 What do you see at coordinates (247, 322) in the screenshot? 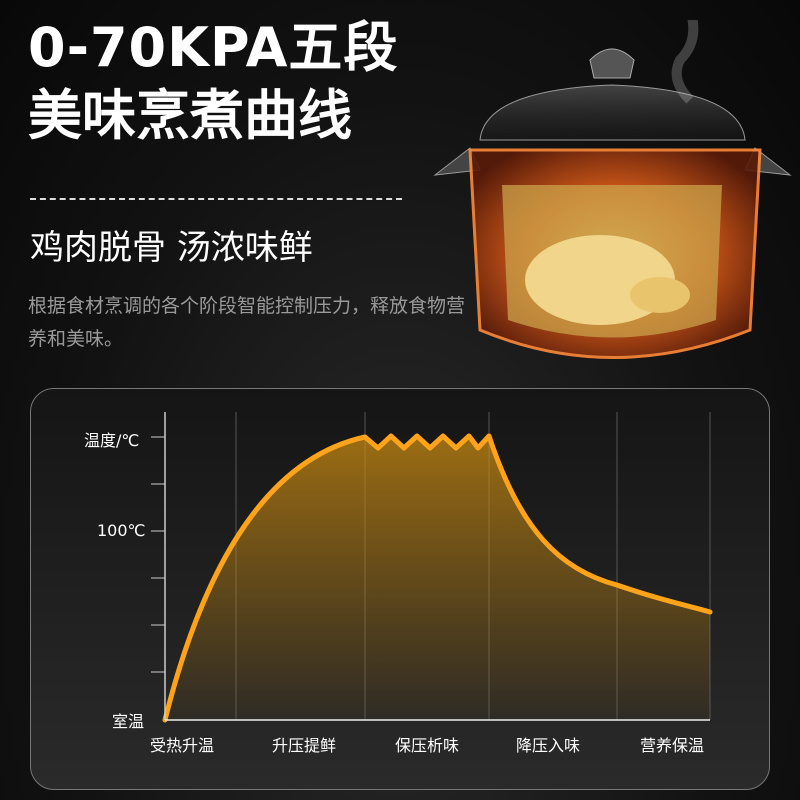
I see `description: 根据食材烹调的各个阶段智能控制压力，释放食物营养和美味。` at bounding box center [247, 322].